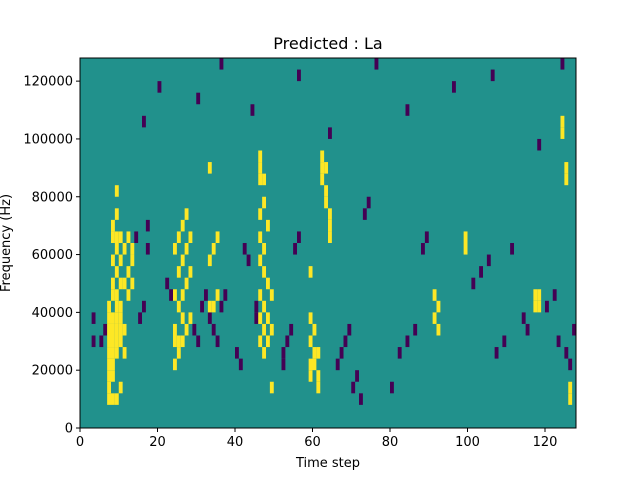 This screenshot has width=640, height=480. I want to click on x-tick-label: 20, so click(157, 442).